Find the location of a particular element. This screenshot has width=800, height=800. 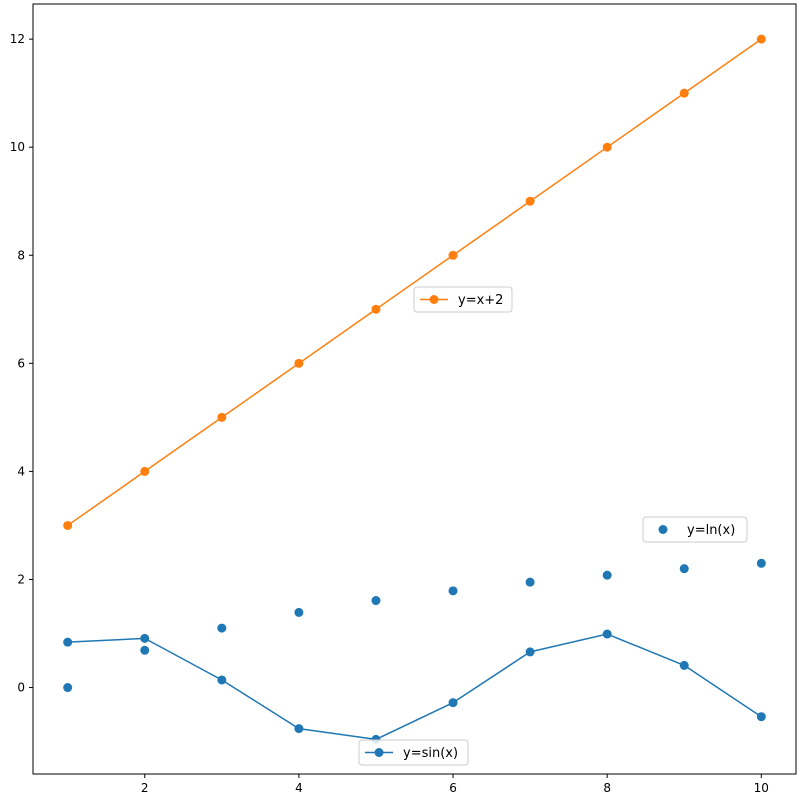

y-tick-label: 8 is located at coordinates (21, 255).